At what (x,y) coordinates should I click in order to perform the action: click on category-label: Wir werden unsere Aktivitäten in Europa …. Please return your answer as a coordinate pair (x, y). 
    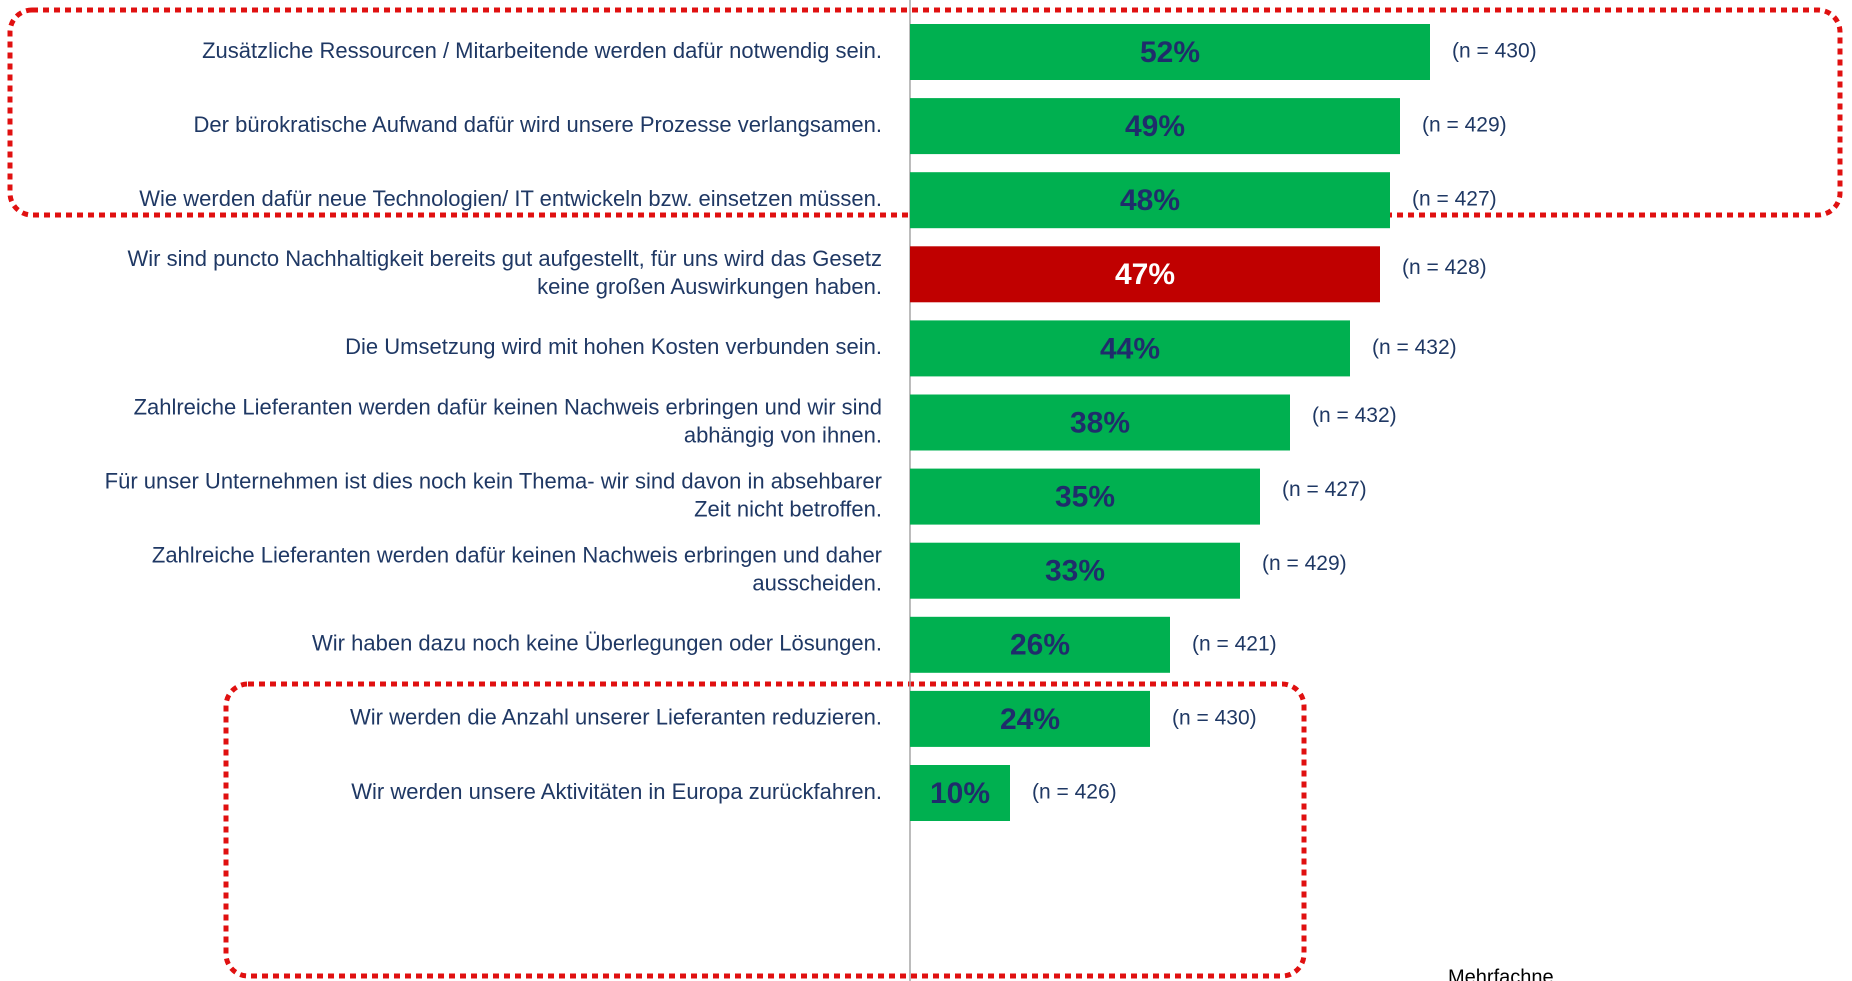
    Looking at the image, I should click on (616, 791).